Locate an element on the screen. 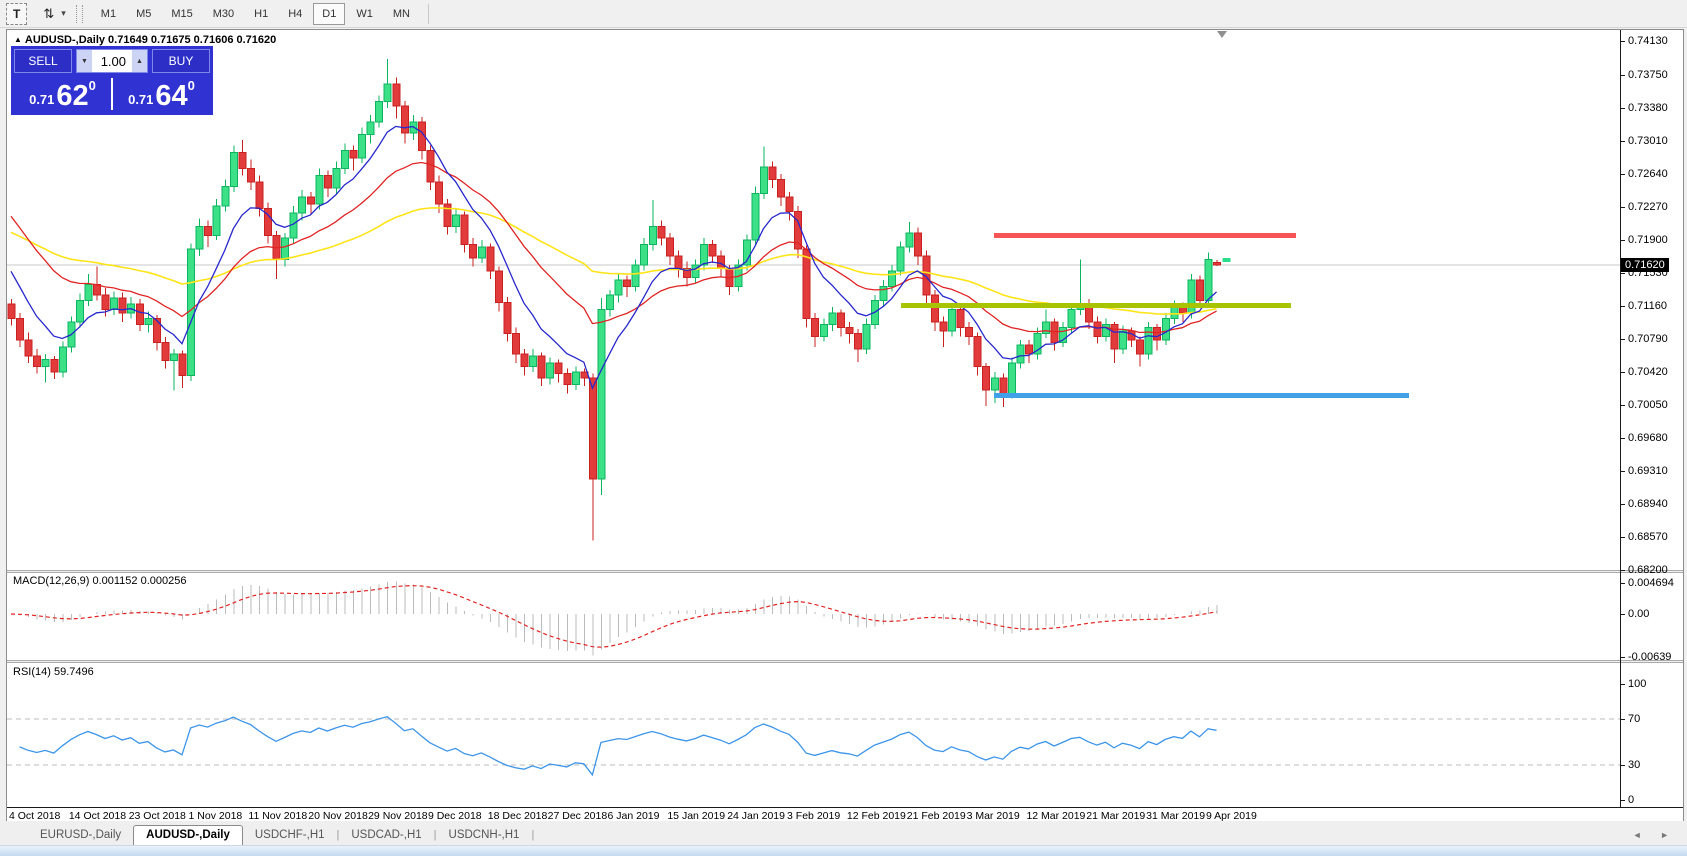  buy-button: BUY is located at coordinates (181, 61).